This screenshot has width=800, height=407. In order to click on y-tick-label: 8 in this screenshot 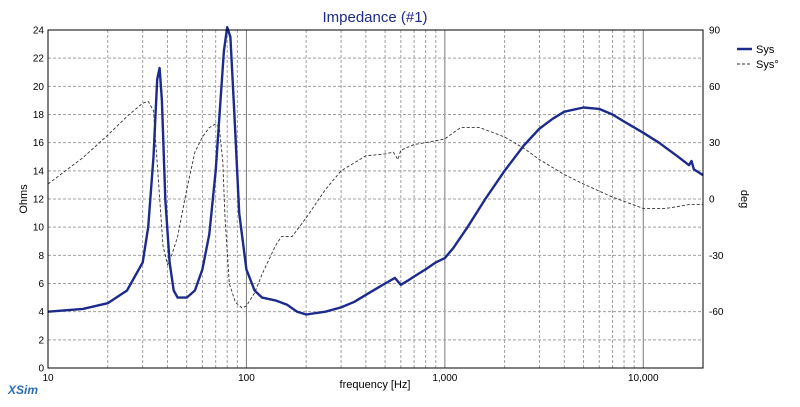, I will do `click(41, 256)`.